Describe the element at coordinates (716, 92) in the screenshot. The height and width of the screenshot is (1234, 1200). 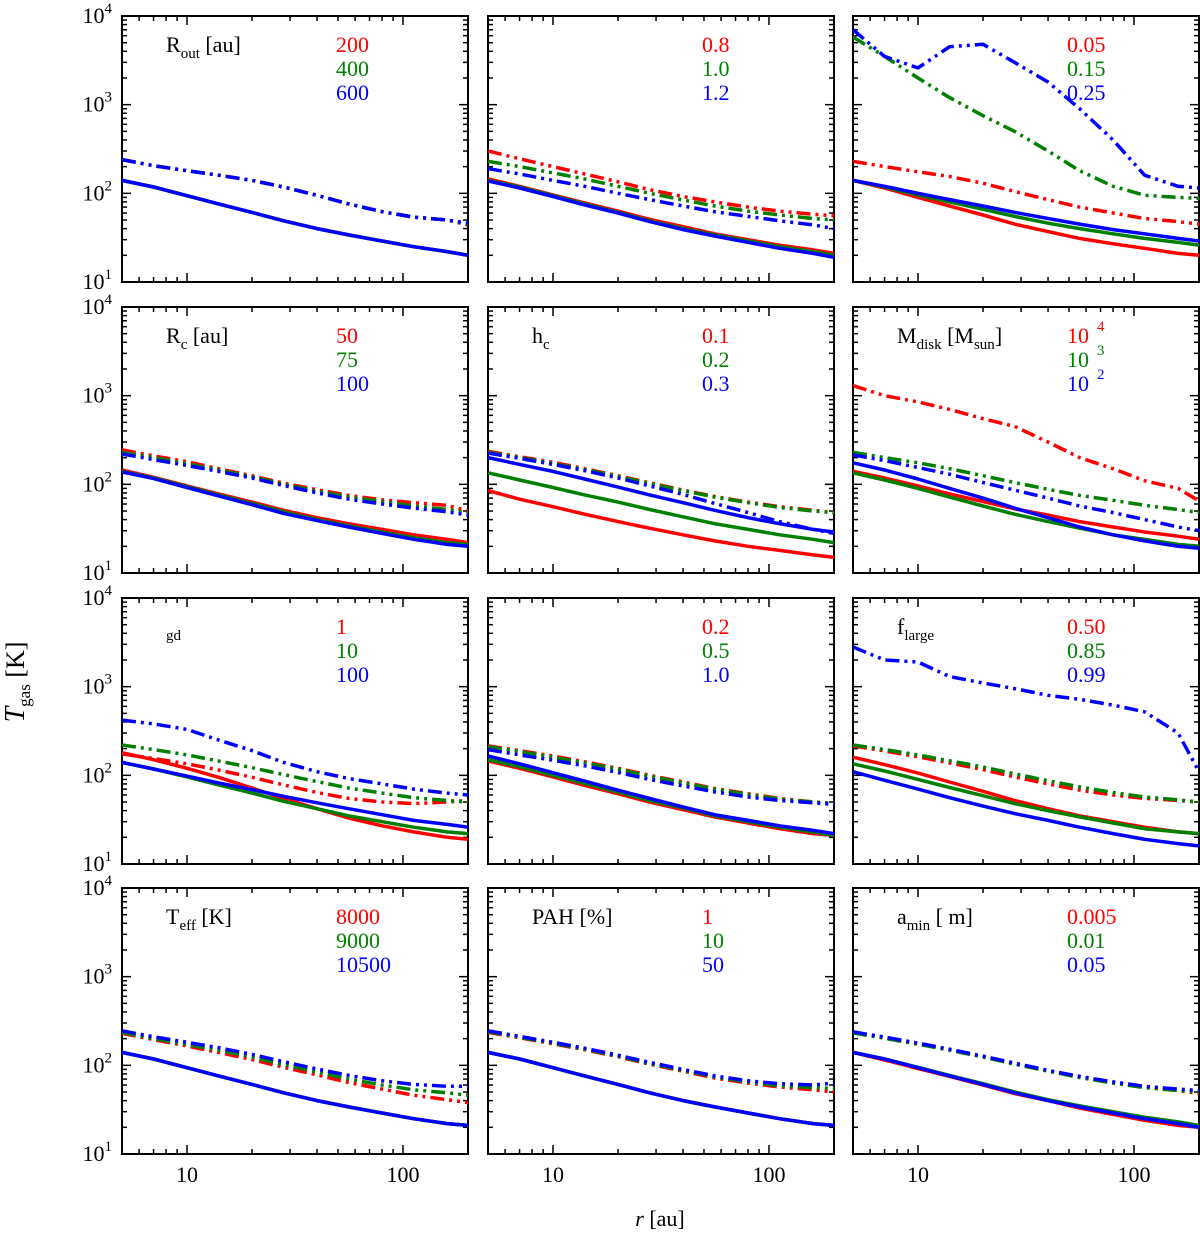
I see `legend-entry-3: 1.2` at that location.